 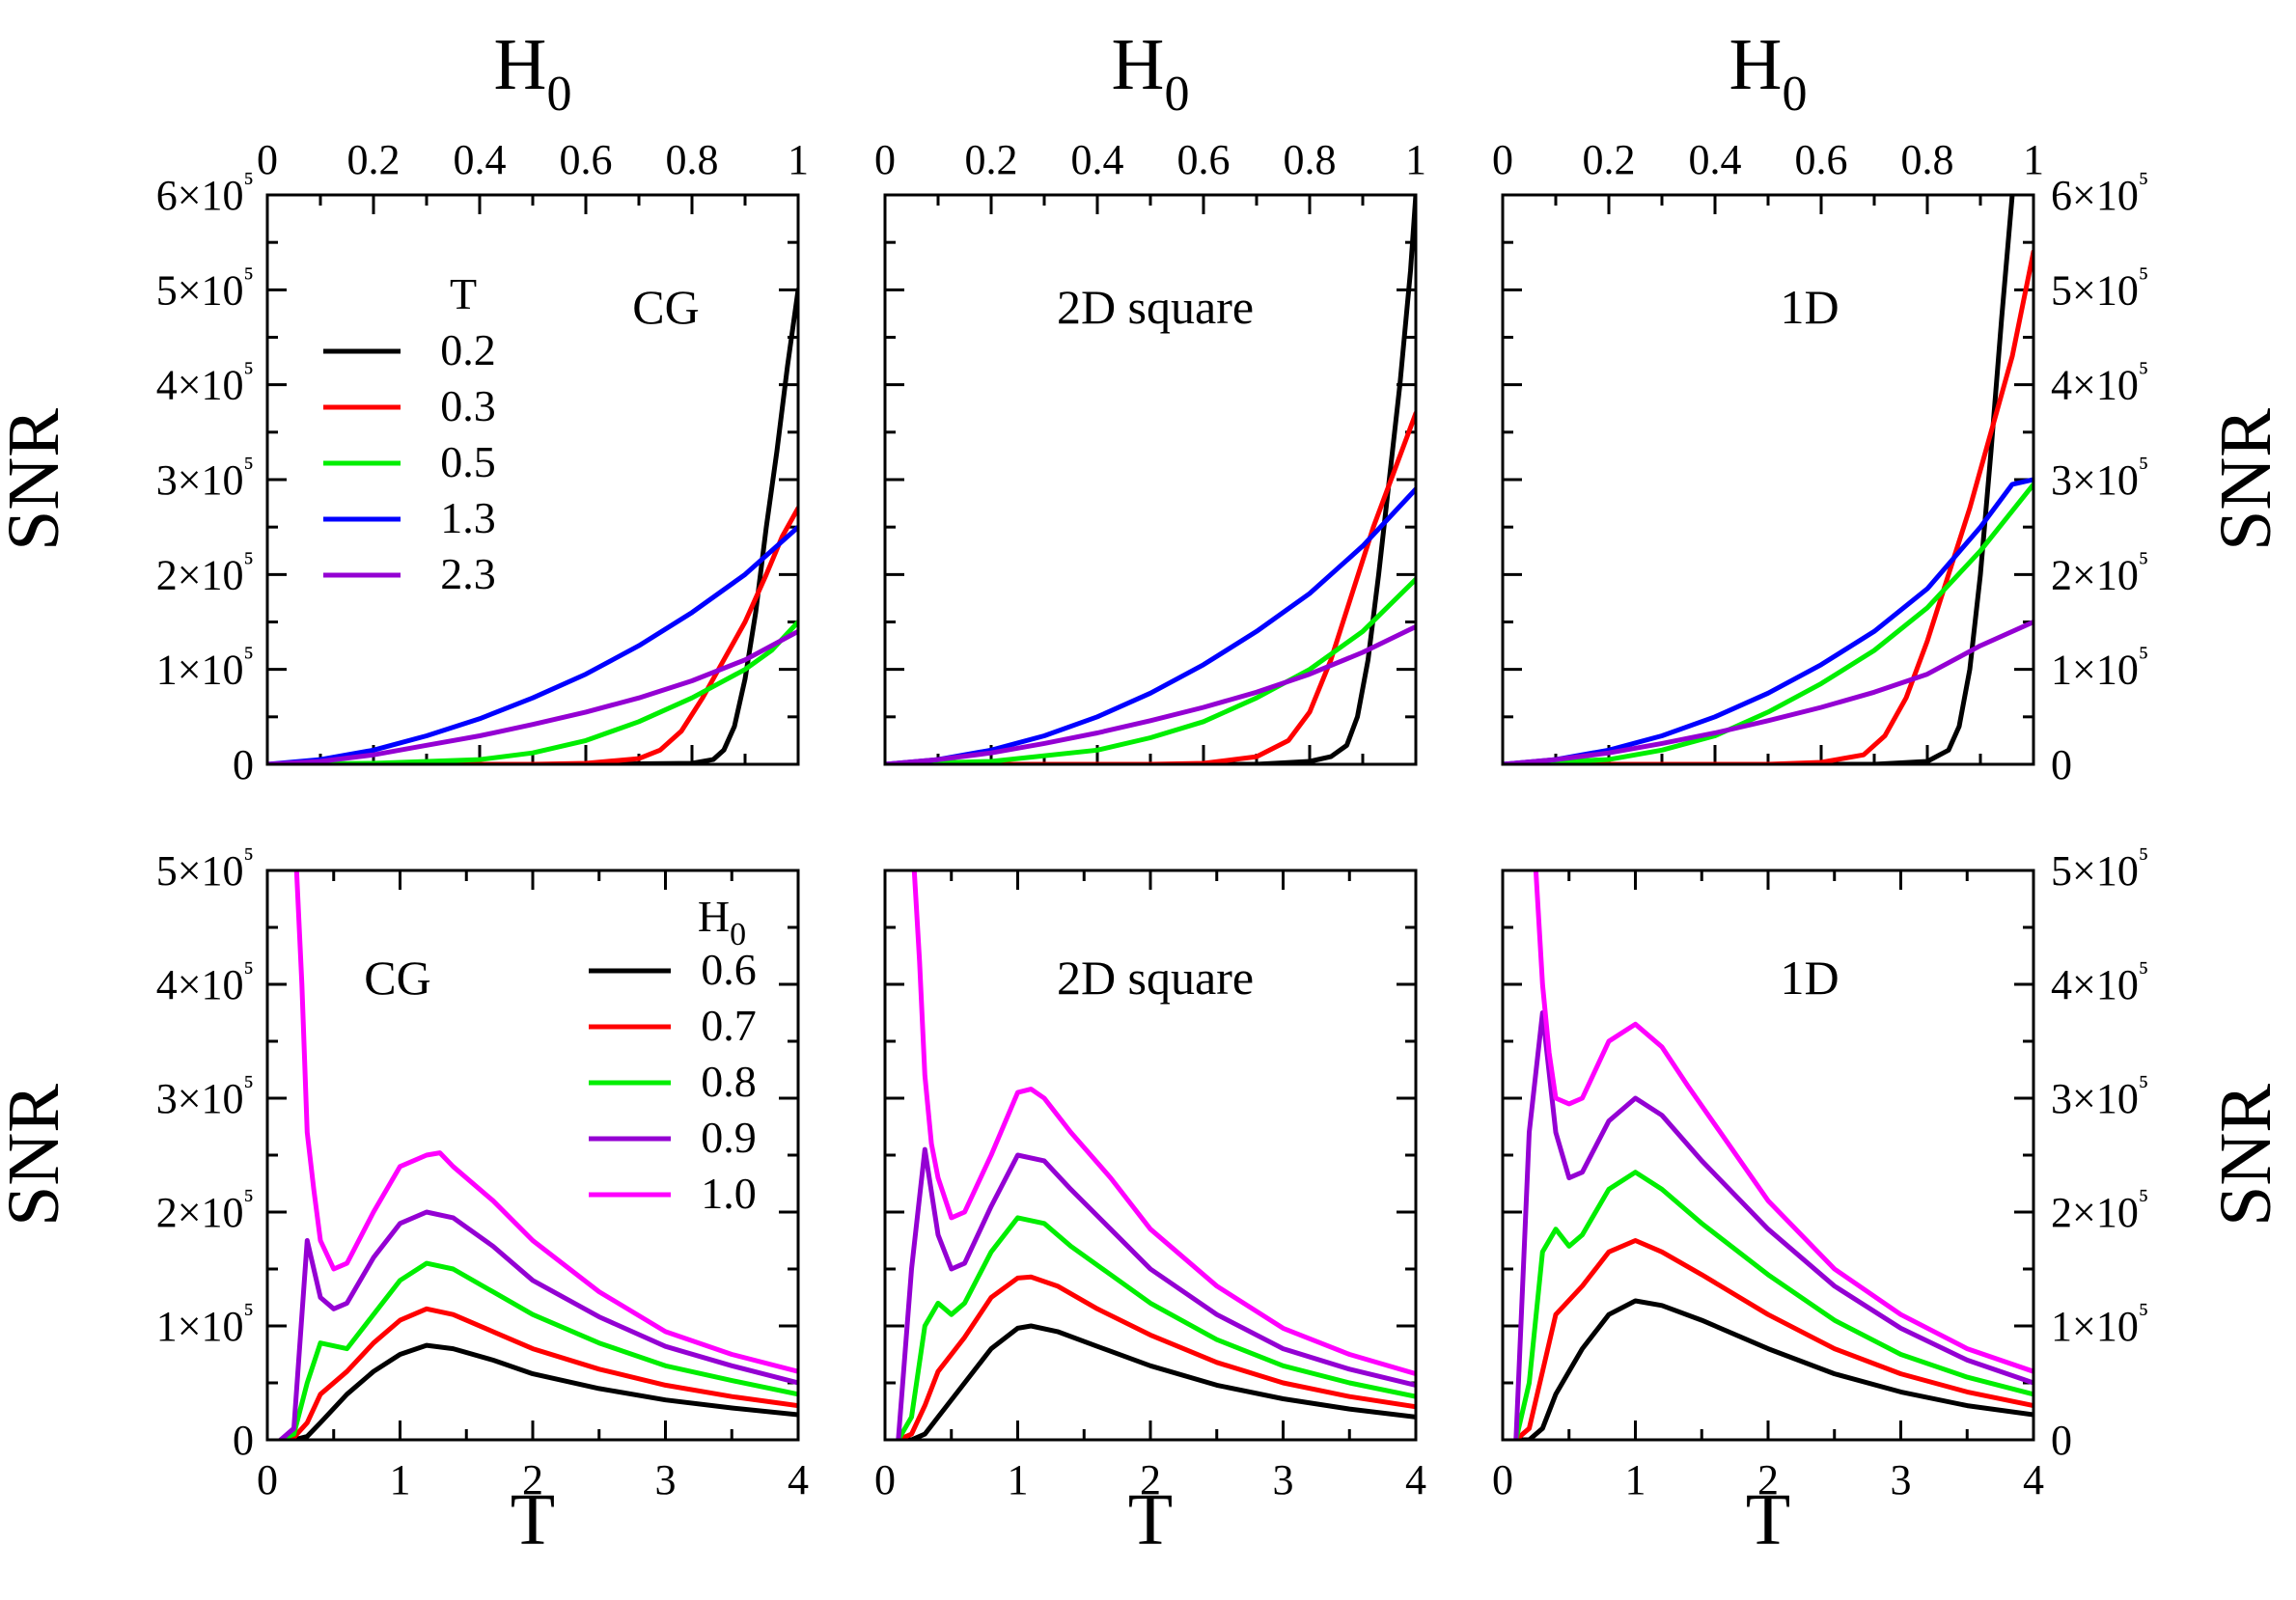 What do you see at coordinates (463, 293) in the screenshot?
I see `legend-title: T` at bounding box center [463, 293].